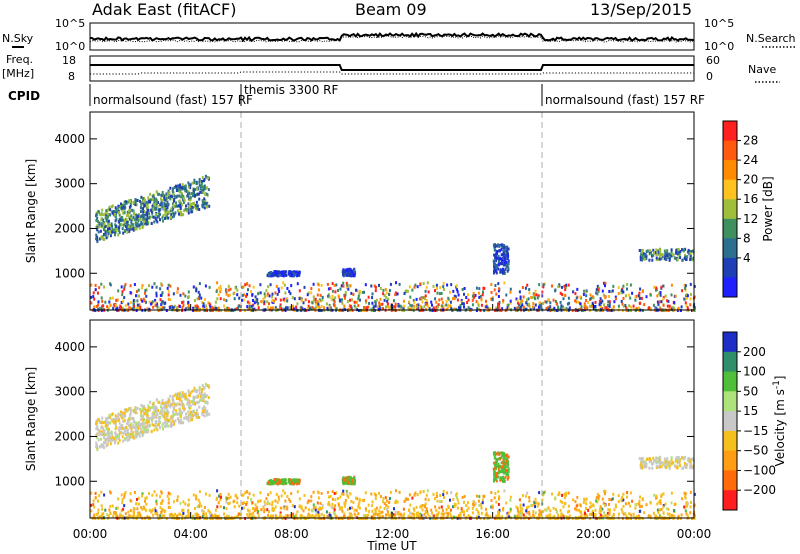 This screenshot has width=800, height=554. Describe the element at coordinates (625, 100) in the screenshot. I see `cpid-segment-3: normalsound (fast) 157 RF` at that location.